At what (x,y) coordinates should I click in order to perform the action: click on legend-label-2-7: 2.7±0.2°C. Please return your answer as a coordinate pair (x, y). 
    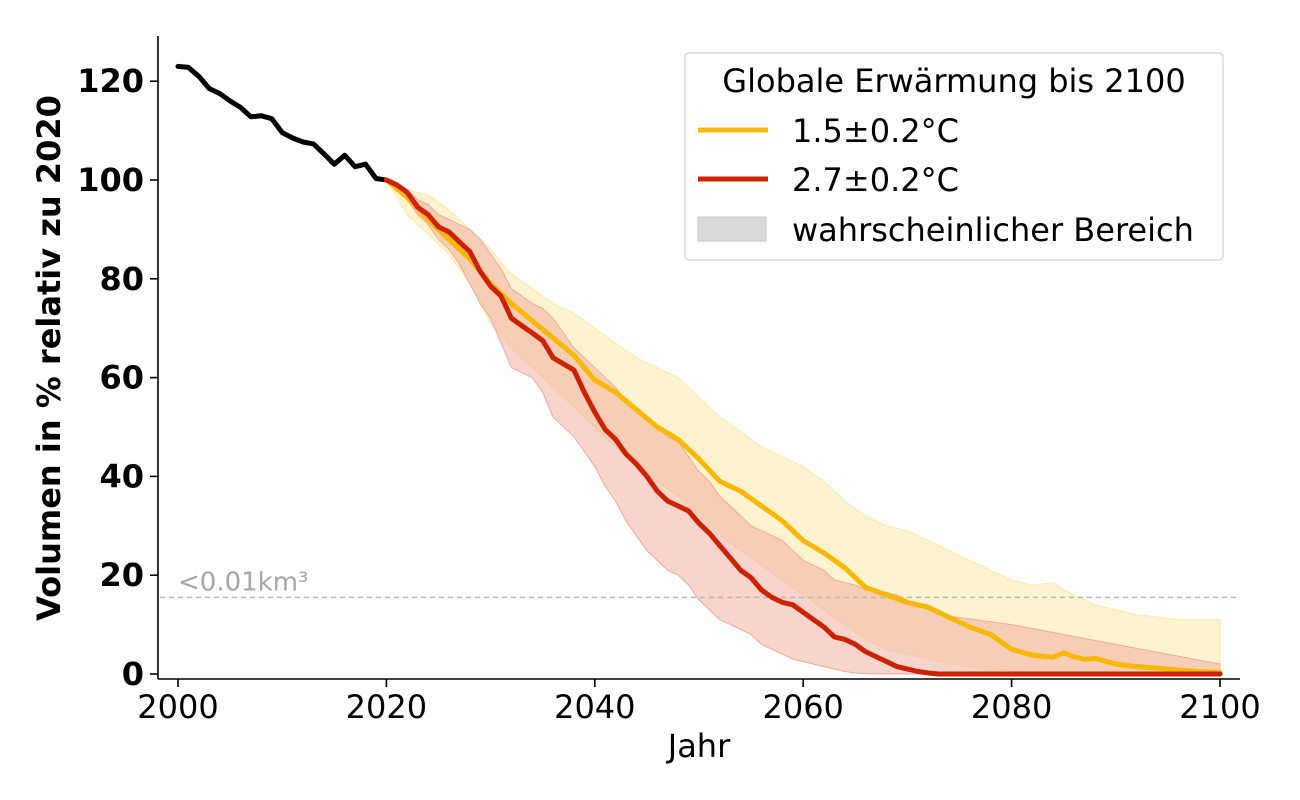
    Looking at the image, I should click on (875, 180).